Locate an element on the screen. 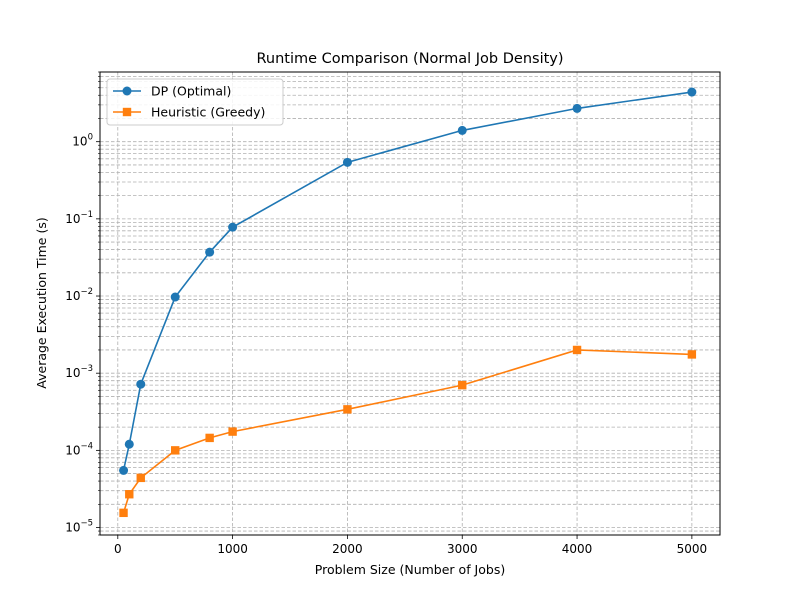 Image resolution: width=800 pixels, height=600 pixels. y-tick-label: 10⁻³ is located at coordinates (79, 372).